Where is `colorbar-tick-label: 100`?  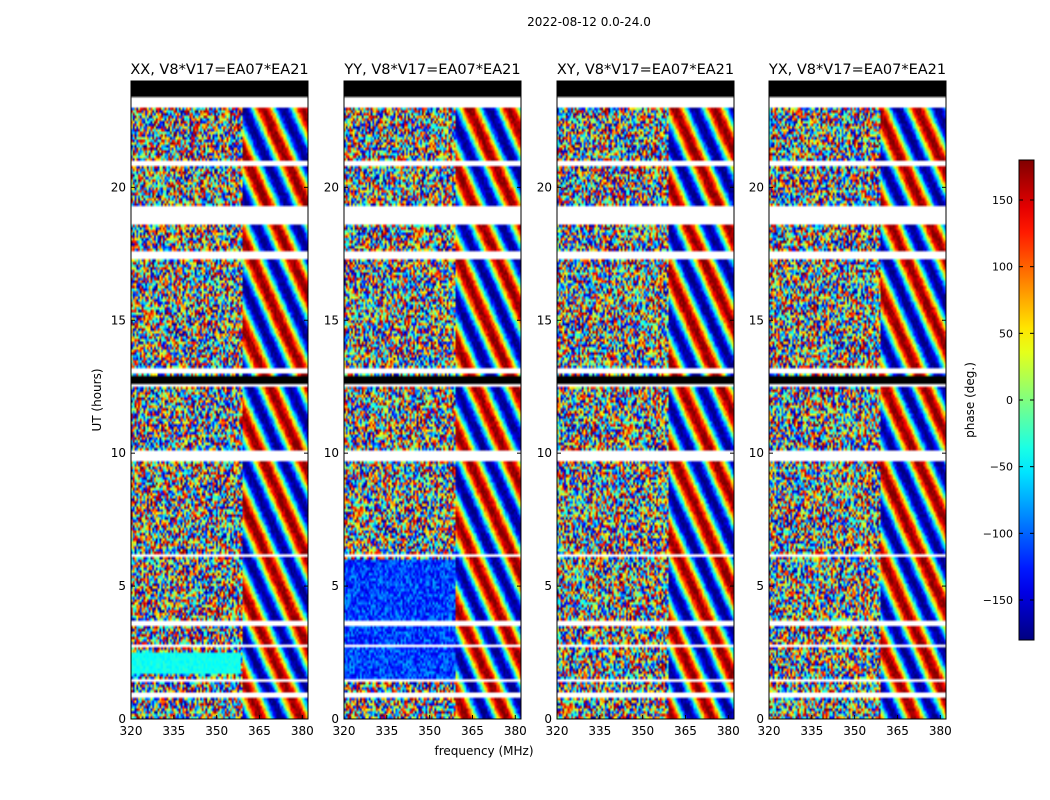 colorbar-tick-label: 100 is located at coordinates (1002, 267).